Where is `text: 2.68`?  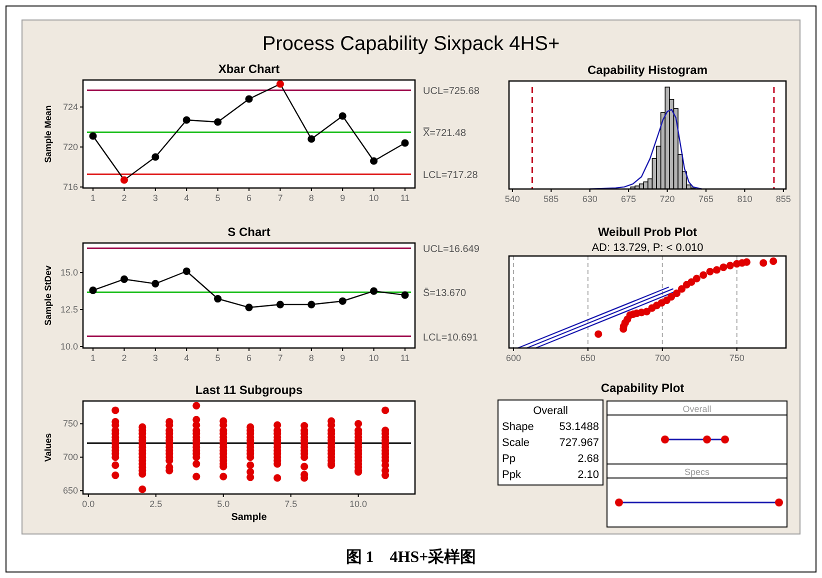
text: 2.68 is located at coordinates (588, 459).